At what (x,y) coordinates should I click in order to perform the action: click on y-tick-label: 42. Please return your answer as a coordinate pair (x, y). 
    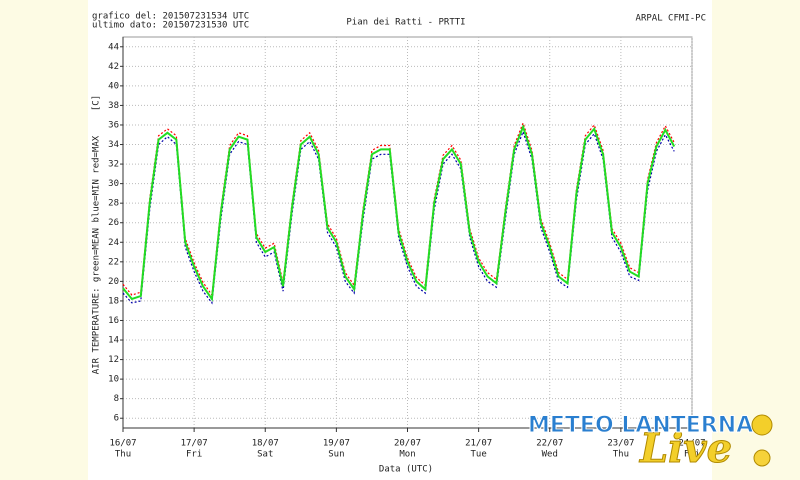
    Looking at the image, I should click on (113, 67).